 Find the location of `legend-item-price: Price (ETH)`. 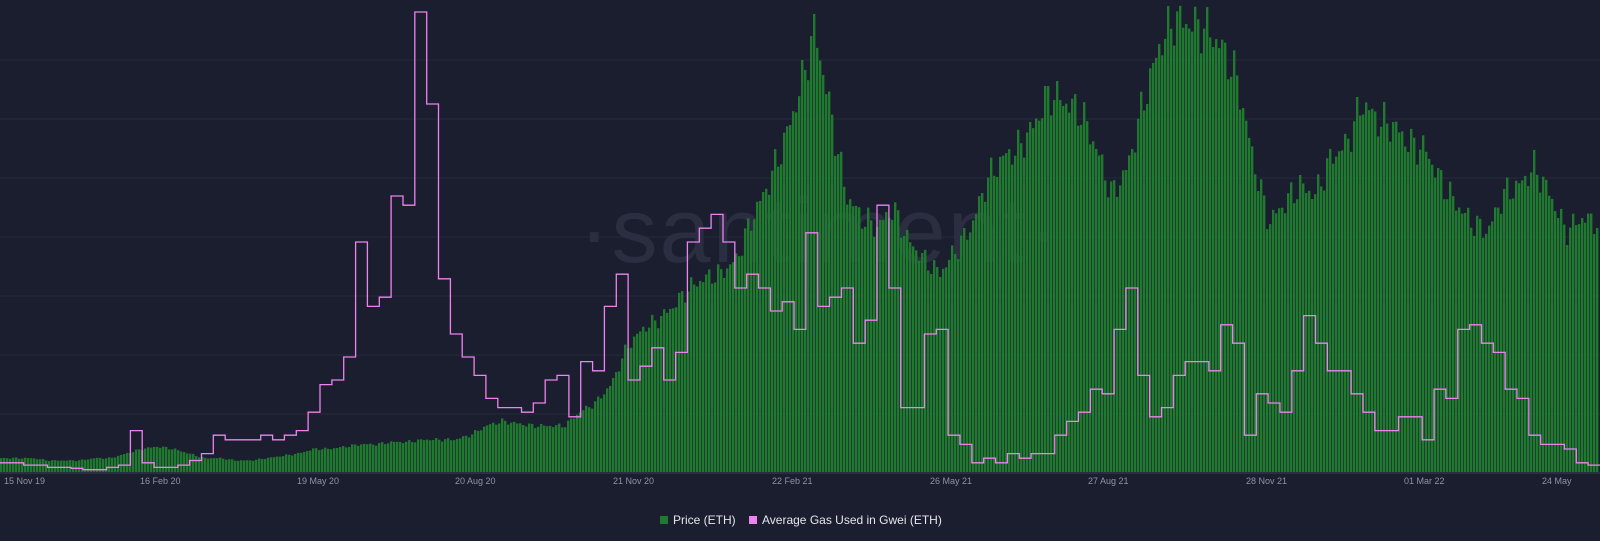

legend-item-price: Price (ETH) is located at coordinates (698, 520).